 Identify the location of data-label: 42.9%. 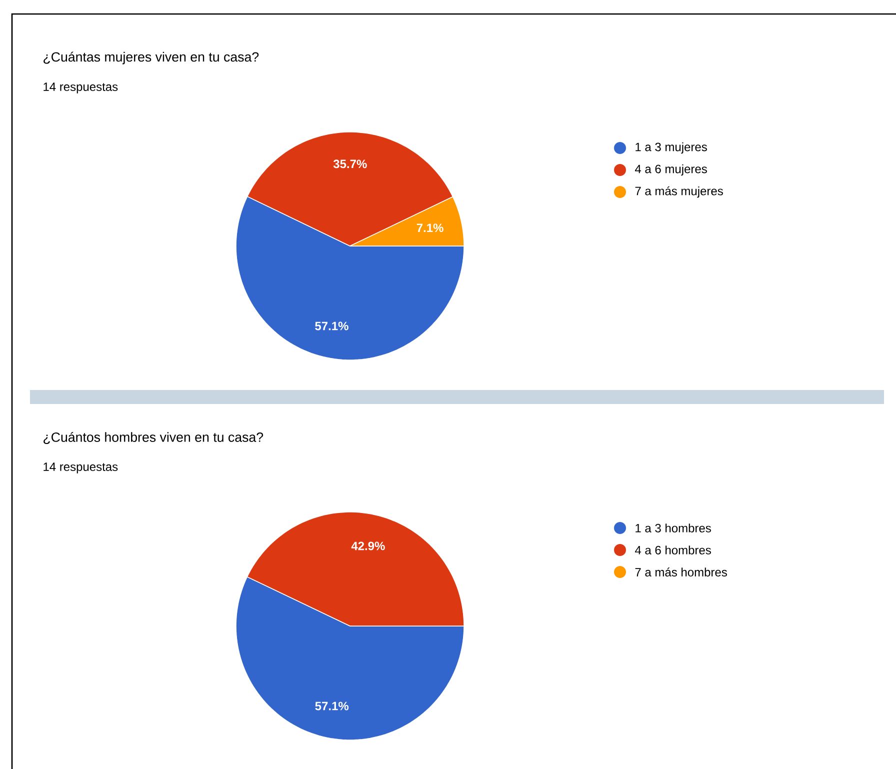
(368, 546).